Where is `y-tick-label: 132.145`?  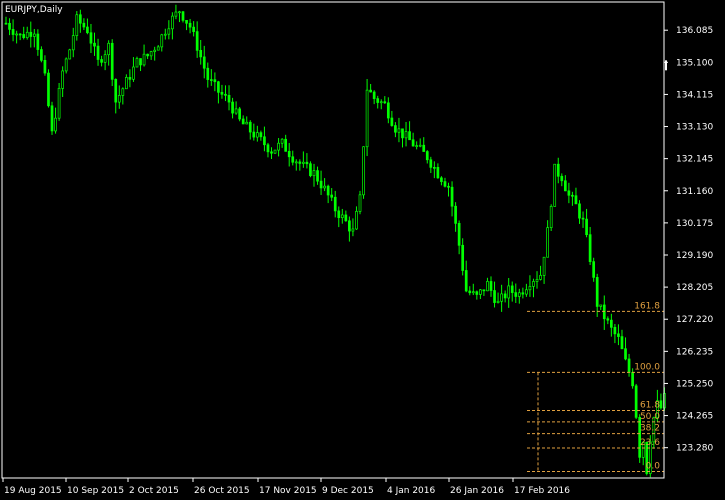 y-tick-label: 132.145 is located at coordinates (694, 160).